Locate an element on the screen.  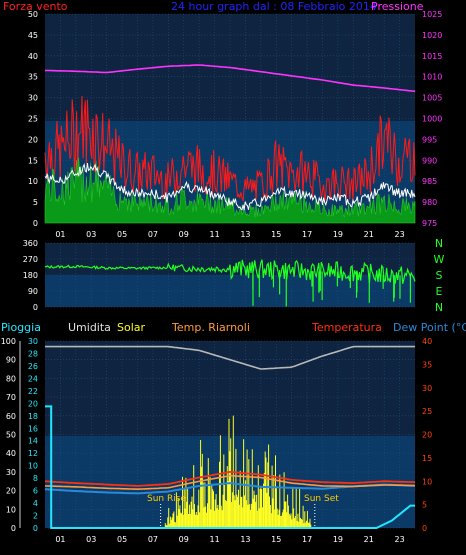
rain-tick-label: 14 is located at coordinates (33, 441).